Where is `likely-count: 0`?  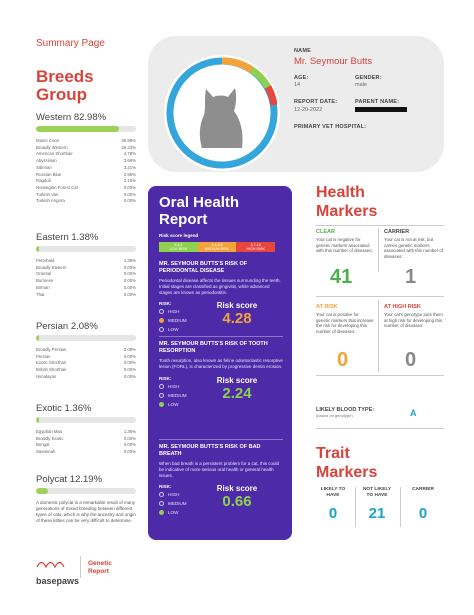 likely-count: 0 is located at coordinates (333, 513).